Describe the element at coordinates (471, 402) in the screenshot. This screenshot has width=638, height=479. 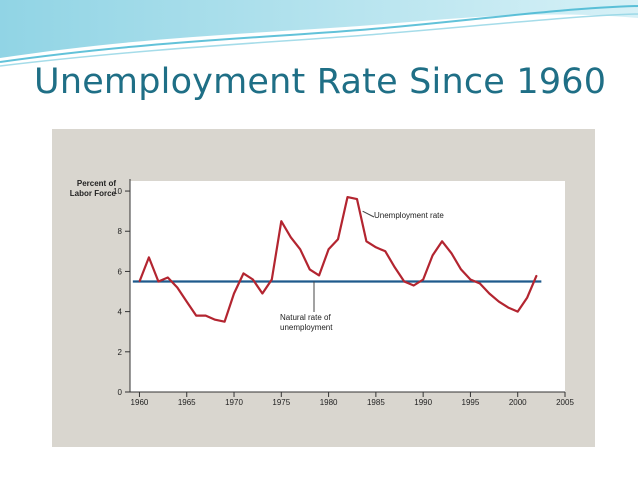
I see `x-tick-label: 1995` at that location.